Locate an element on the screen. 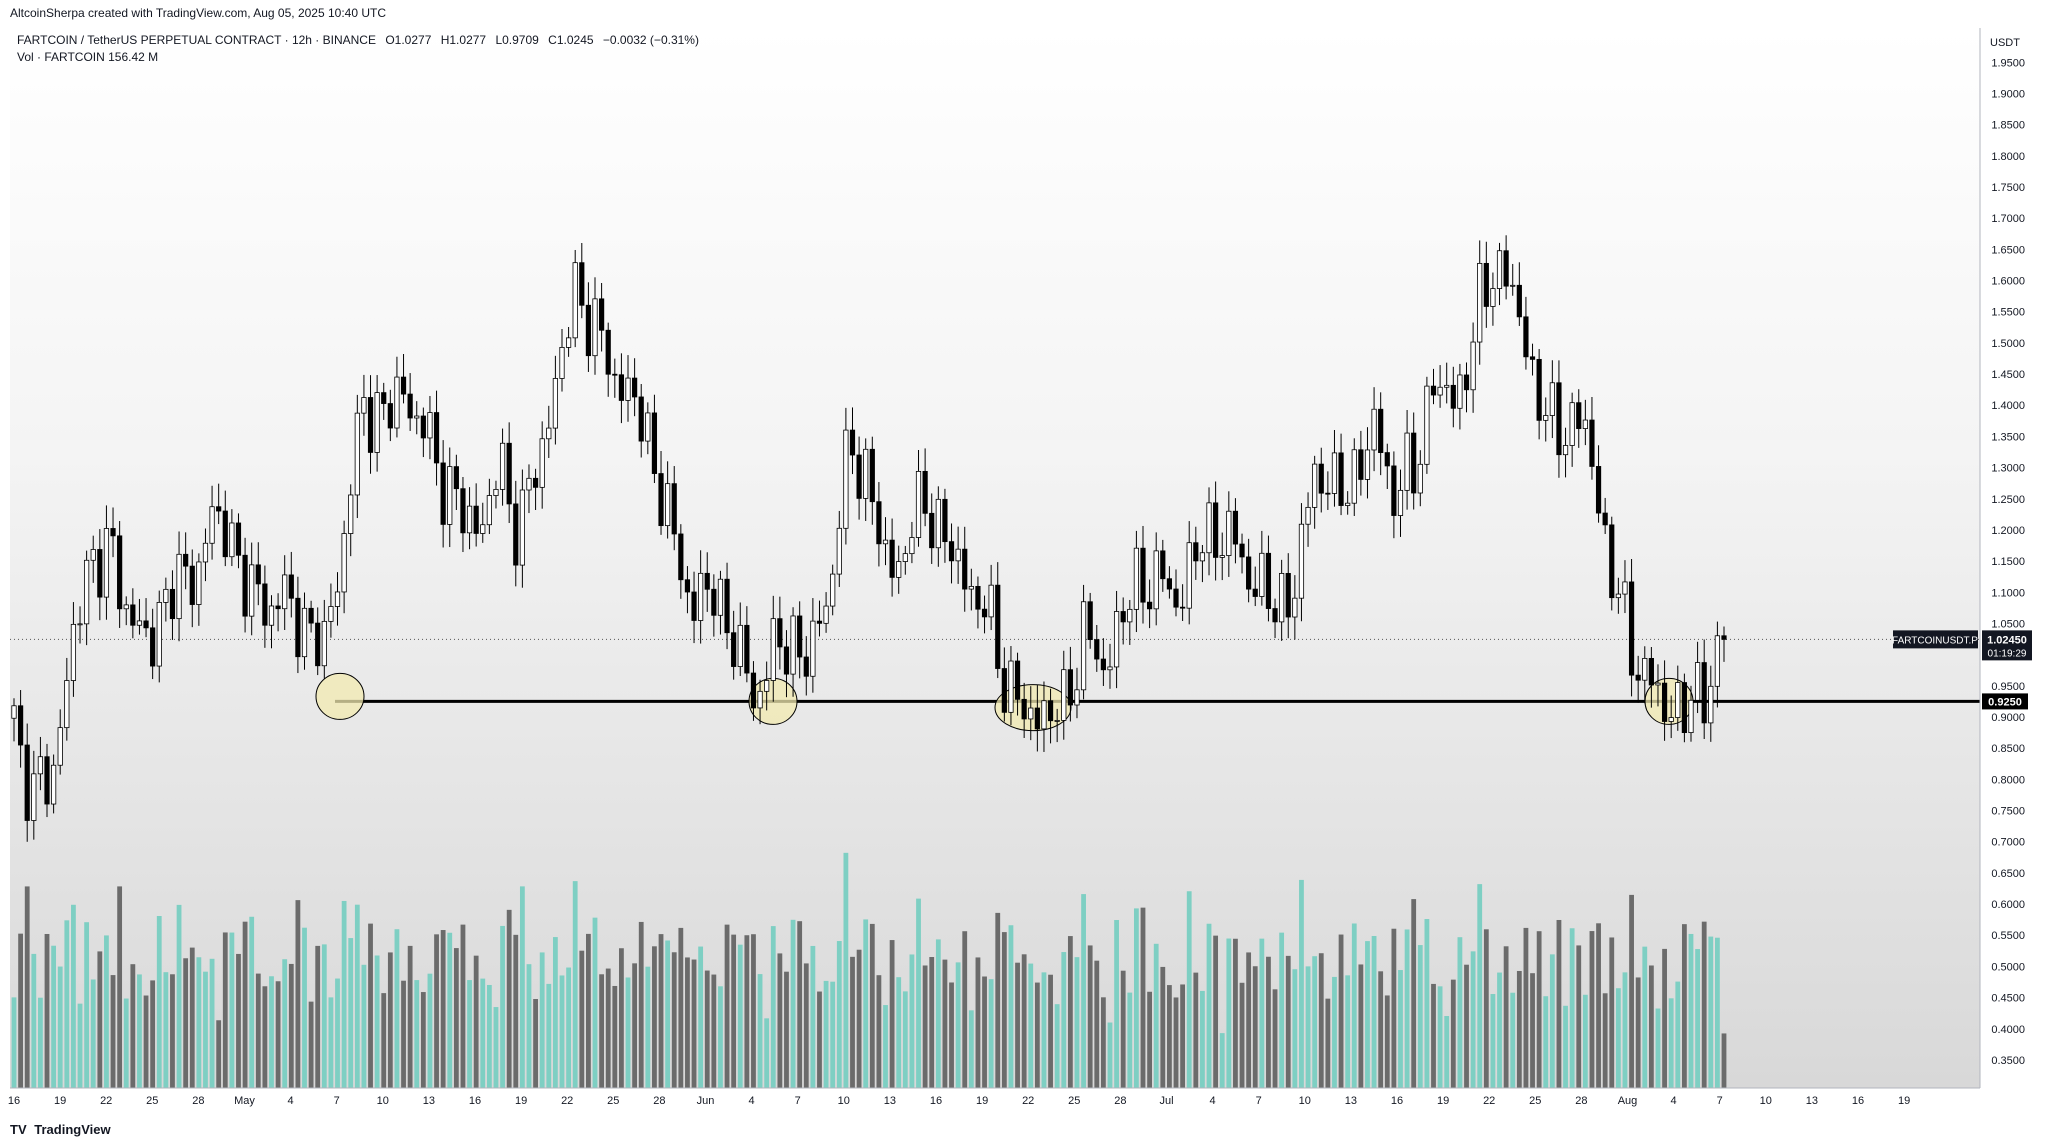 The height and width of the screenshot is (1147, 2048). time-axis-panel is located at coordinates (995, 1104).